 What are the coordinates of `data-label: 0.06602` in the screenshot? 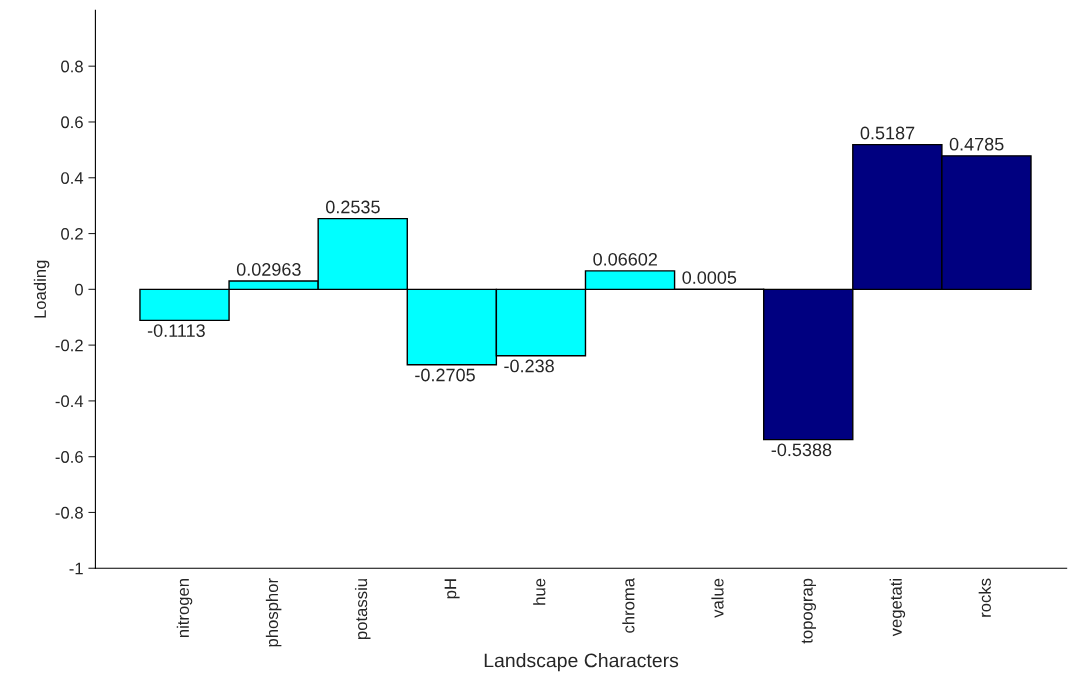 It's located at (625, 259).